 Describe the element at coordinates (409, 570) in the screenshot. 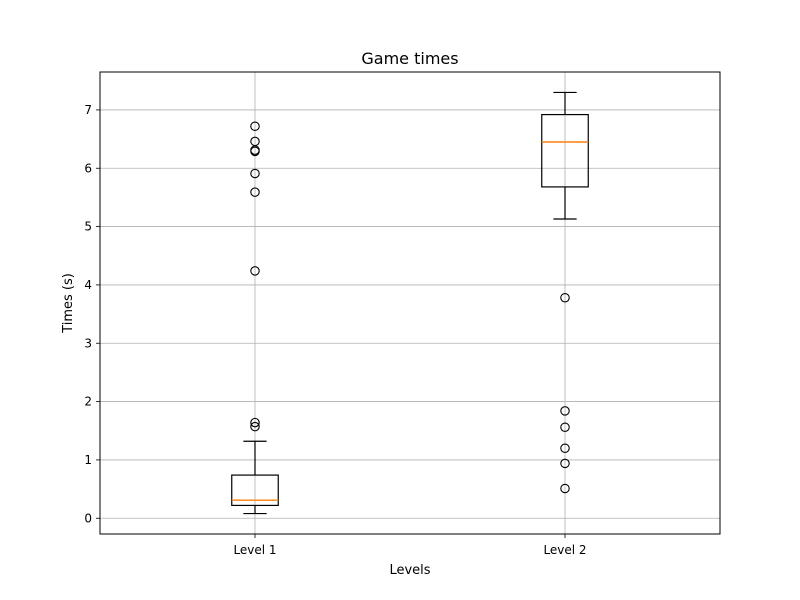

I see `x-axis-label: Levels` at that location.